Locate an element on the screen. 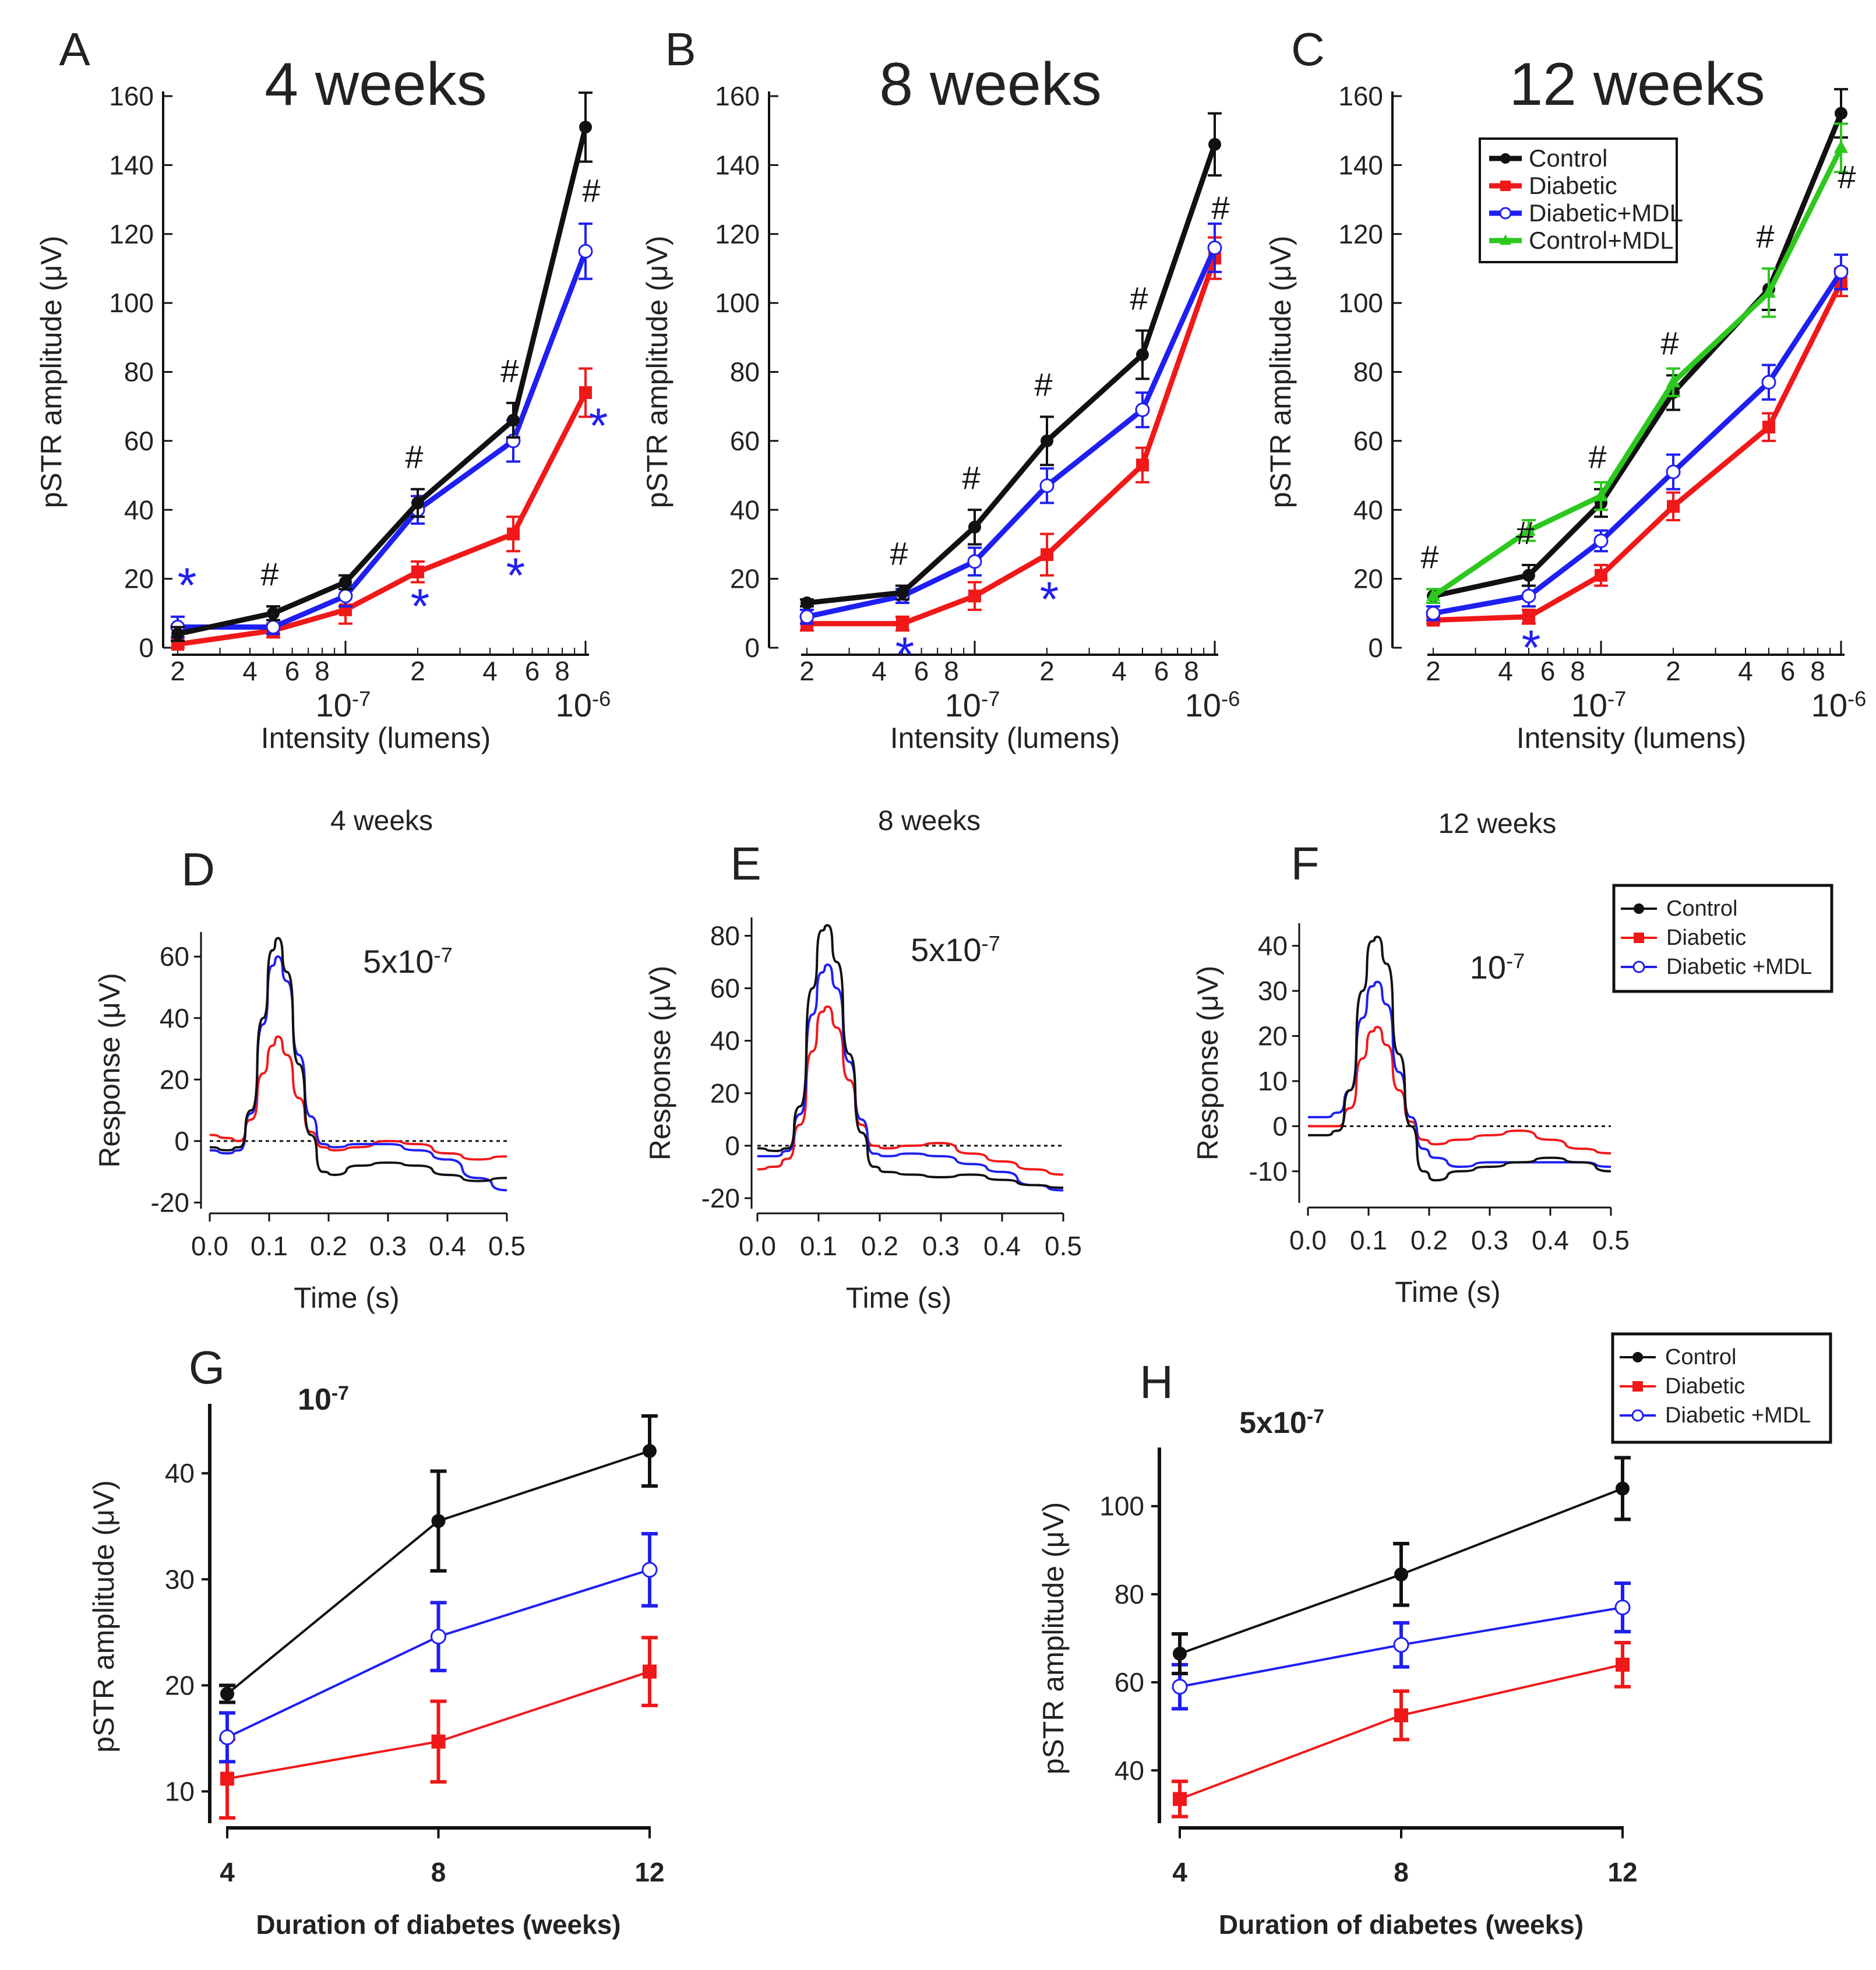 This screenshot has height=1970, width=1876. y-tick-label: 140 is located at coordinates (1360, 165).